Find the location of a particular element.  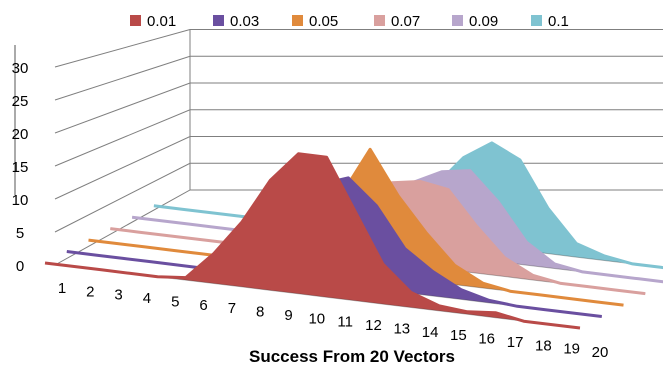

y-axis-ticks: 0 5 10 15 20 25 30 is located at coordinates (20, 167).